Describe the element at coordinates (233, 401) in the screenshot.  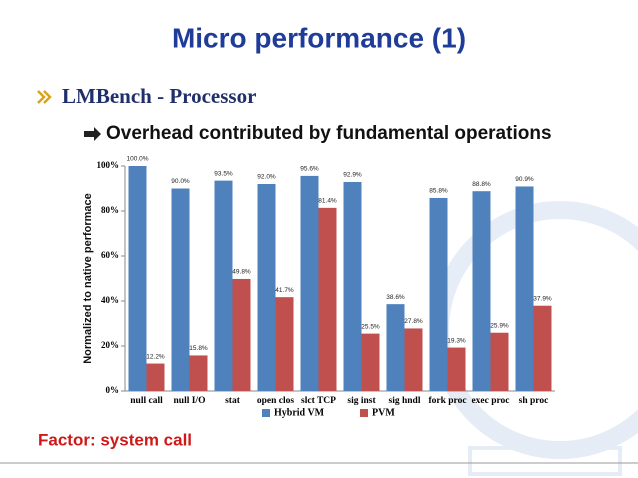
I see `x-tick-label: stat` at that location.